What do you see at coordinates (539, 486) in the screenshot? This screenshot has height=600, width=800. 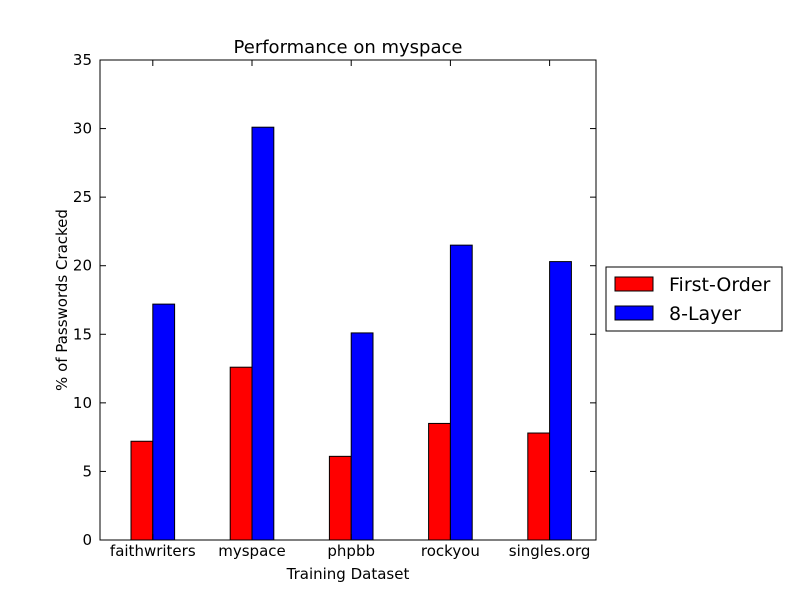 I see `bar-first-order-singles-org` at bounding box center [539, 486].